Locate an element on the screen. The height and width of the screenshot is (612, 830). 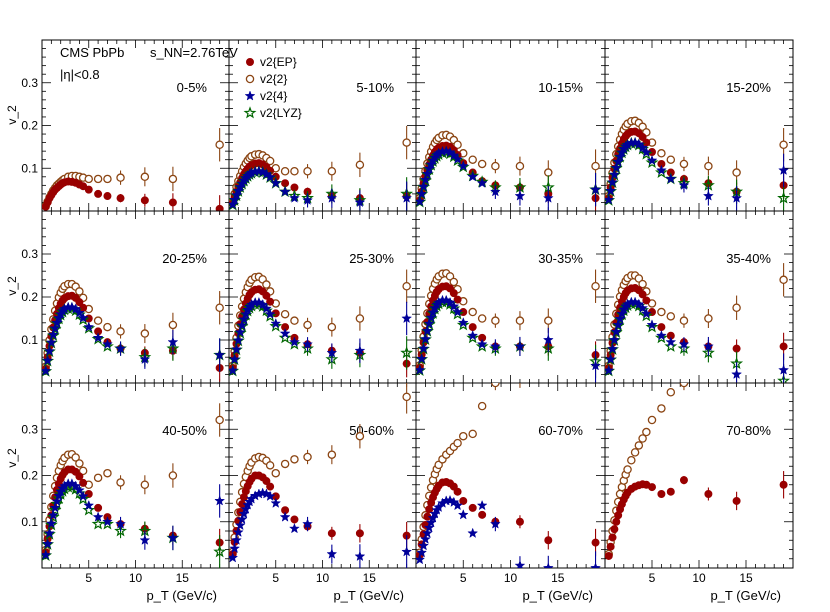
y-axis-label: v_2 is located at coordinates (12, 115).